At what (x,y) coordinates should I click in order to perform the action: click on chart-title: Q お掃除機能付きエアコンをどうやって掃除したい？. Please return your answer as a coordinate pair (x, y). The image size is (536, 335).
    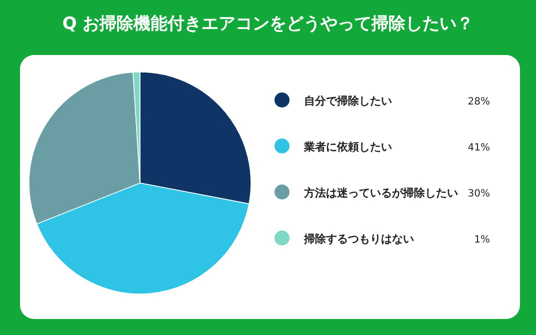
    Looking at the image, I should click on (268, 24).